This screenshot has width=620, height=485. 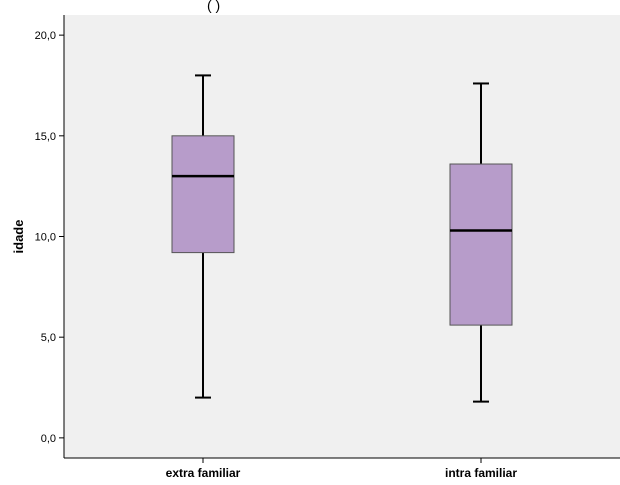 What do you see at coordinates (481, 473) in the screenshot?
I see `x-tick-label: intra familiar` at bounding box center [481, 473].